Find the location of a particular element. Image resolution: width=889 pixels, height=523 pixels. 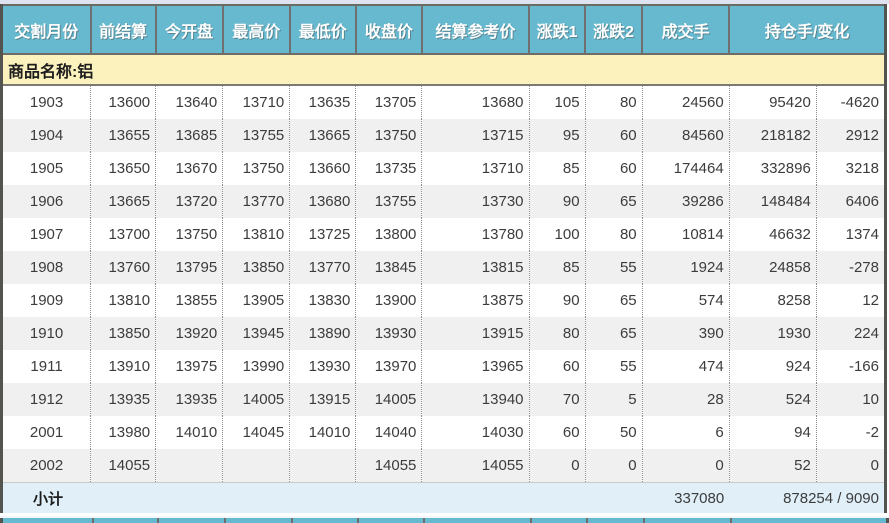

cell-close: 13705 is located at coordinates (389, 102).